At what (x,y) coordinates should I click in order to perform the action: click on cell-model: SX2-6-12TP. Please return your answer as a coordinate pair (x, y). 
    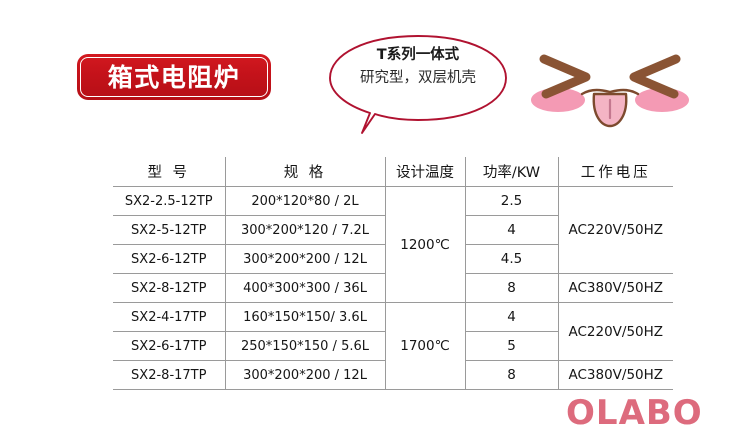
    Looking at the image, I should click on (169, 259).